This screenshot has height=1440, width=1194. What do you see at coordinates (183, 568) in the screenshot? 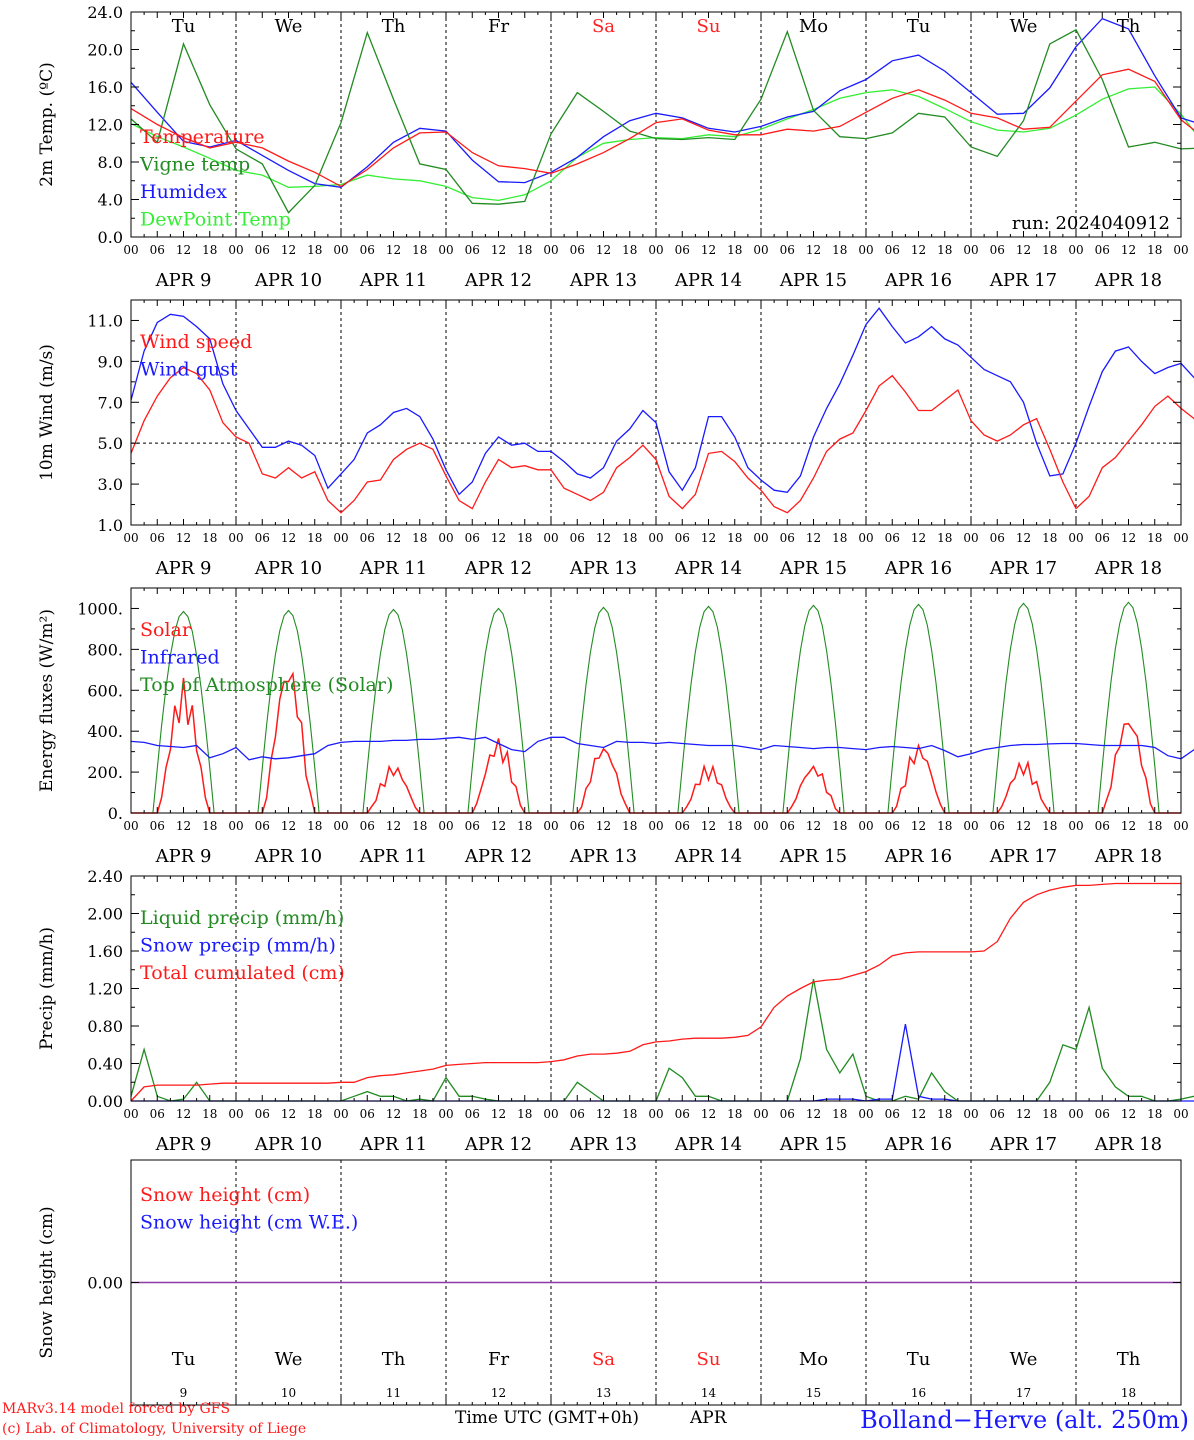
I see `date-label: APR 9` at bounding box center [183, 568].